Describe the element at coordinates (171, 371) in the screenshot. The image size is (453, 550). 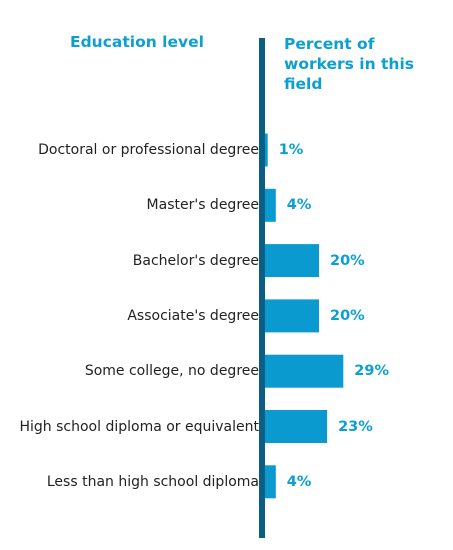
I see `category-label: Some college, no degree` at that location.